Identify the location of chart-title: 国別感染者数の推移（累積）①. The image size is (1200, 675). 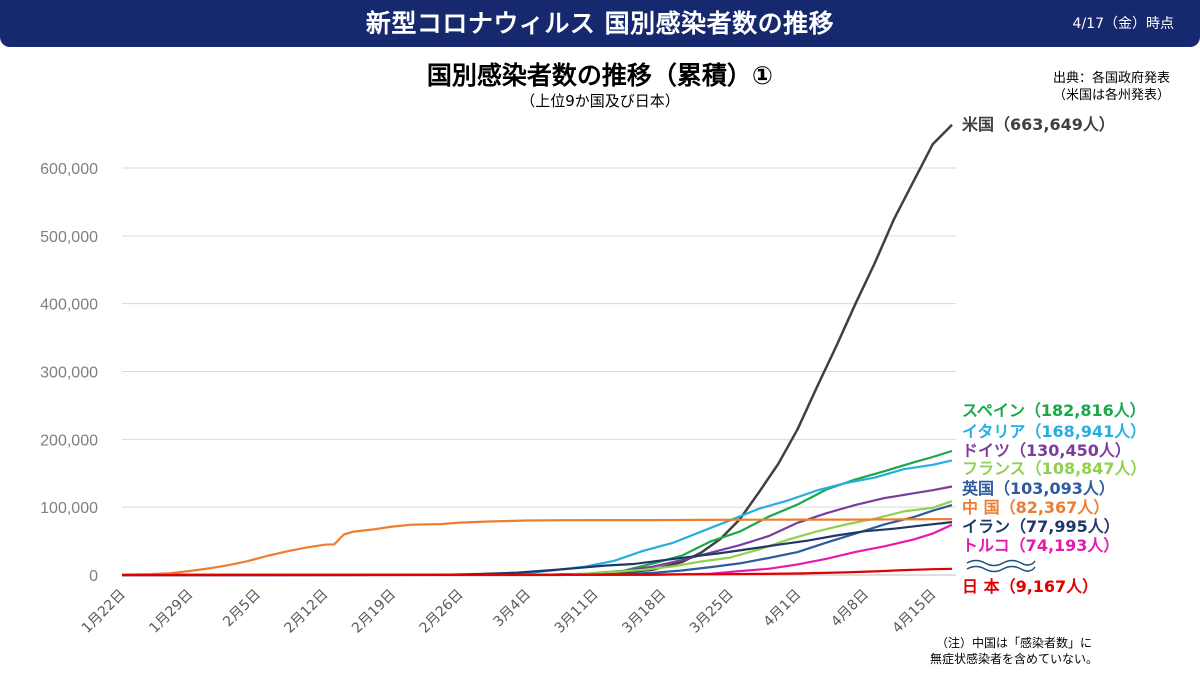
(600, 75).